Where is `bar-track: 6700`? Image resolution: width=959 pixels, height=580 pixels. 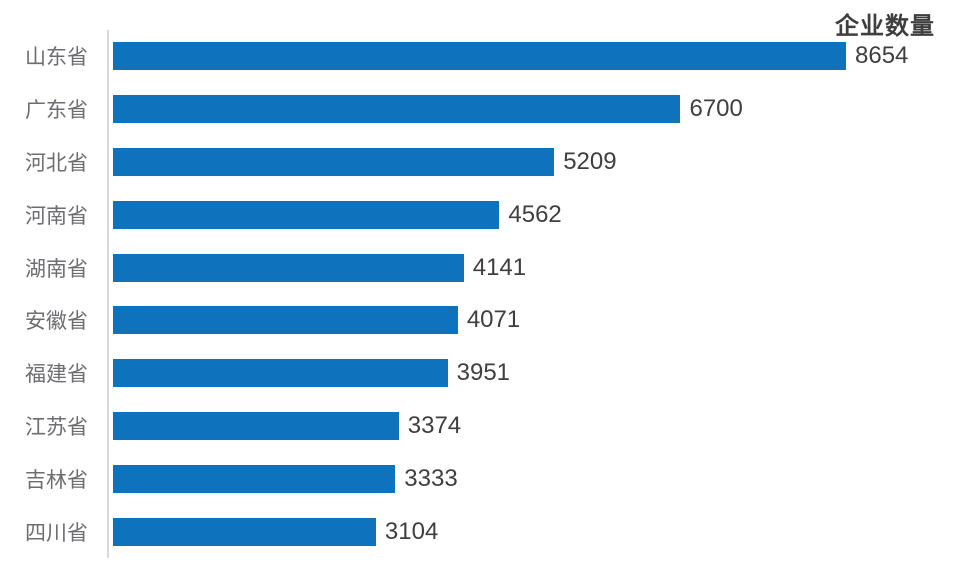
bar-track: 6700 is located at coordinates (533, 109).